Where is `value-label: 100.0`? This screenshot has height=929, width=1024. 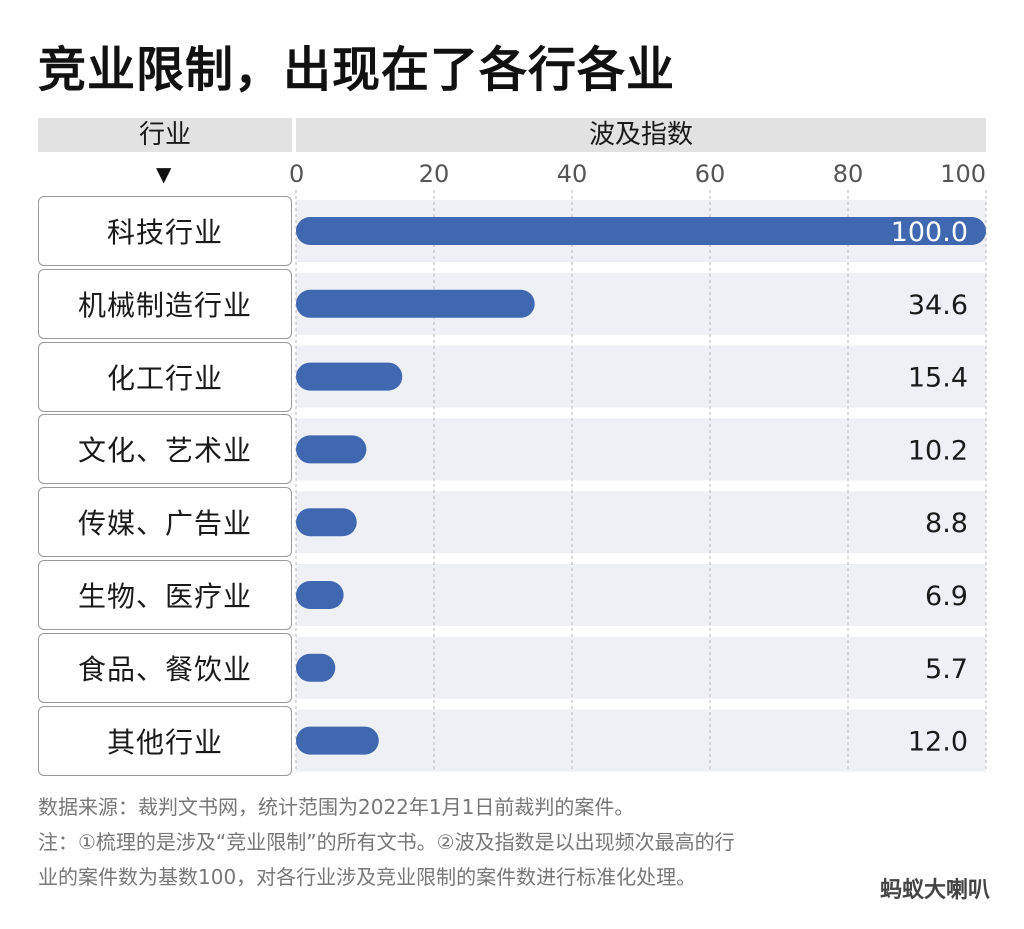 value-label: 100.0 is located at coordinates (929, 232).